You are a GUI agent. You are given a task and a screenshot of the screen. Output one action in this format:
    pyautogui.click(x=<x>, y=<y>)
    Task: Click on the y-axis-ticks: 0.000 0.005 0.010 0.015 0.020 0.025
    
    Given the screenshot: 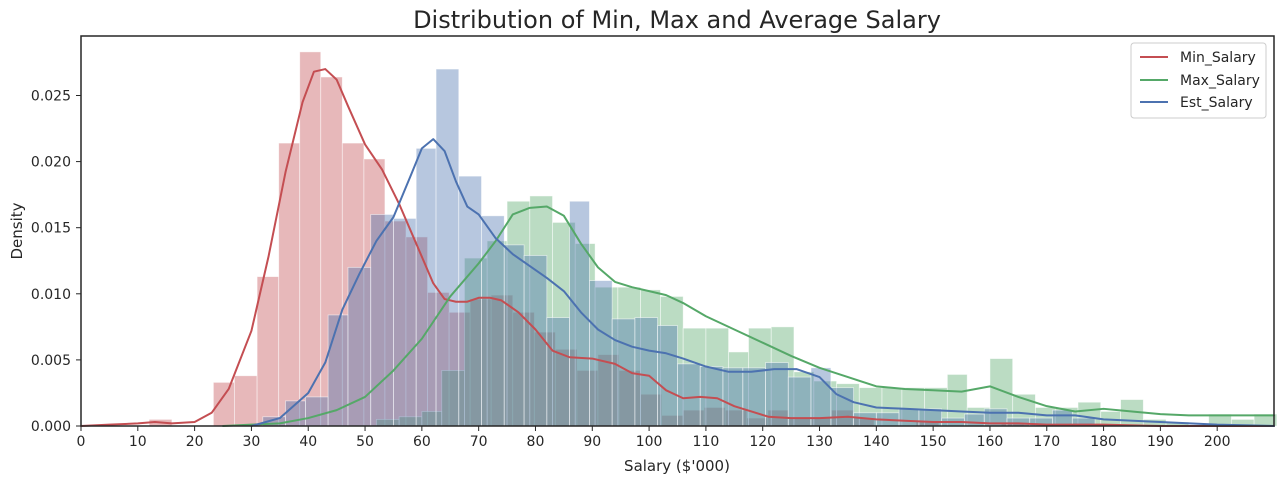 What is the action you would take?
    pyautogui.click(x=56, y=261)
    